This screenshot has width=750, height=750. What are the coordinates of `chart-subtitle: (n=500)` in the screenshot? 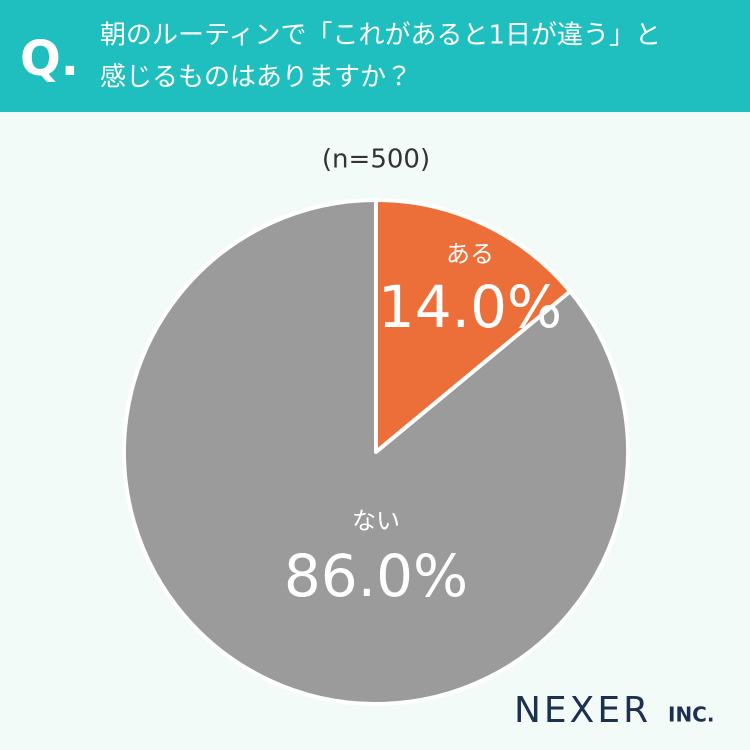 It's located at (376, 160).